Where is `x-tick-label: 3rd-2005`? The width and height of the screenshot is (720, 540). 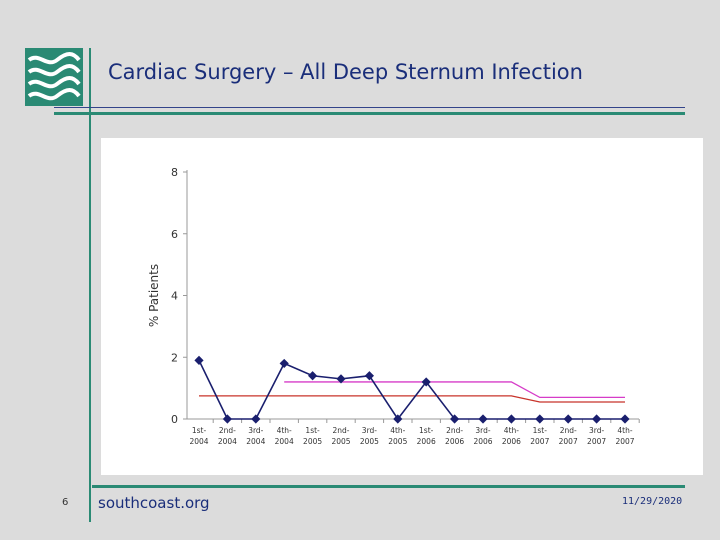 x-tick-label: 3rd-2005 is located at coordinates (369, 436).